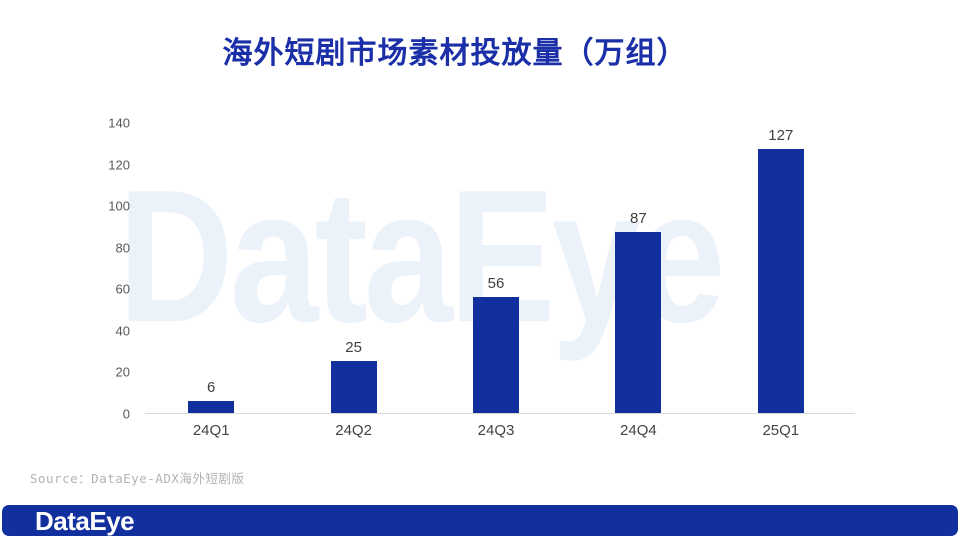 This screenshot has width=960, height=540. What do you see at coordinates (119, 123) in the screenshot?
I see `y-tick-label: 140` at bounding box center [119, 123].